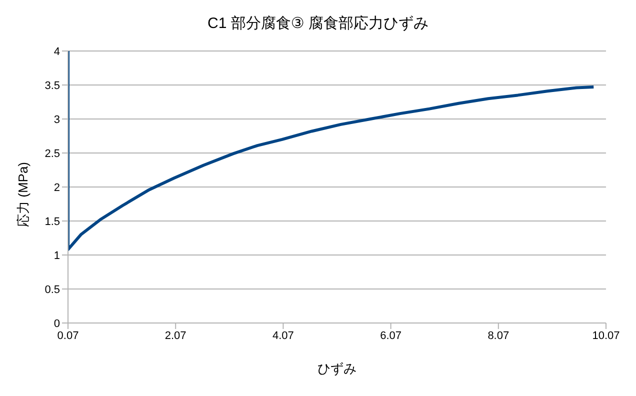  What do you see at coordinates (318, 23) in the screenshot?
I see `chart-title: C1 部分腐食③ 腐食部応力ひずみ` at bounding box center [318, 23].